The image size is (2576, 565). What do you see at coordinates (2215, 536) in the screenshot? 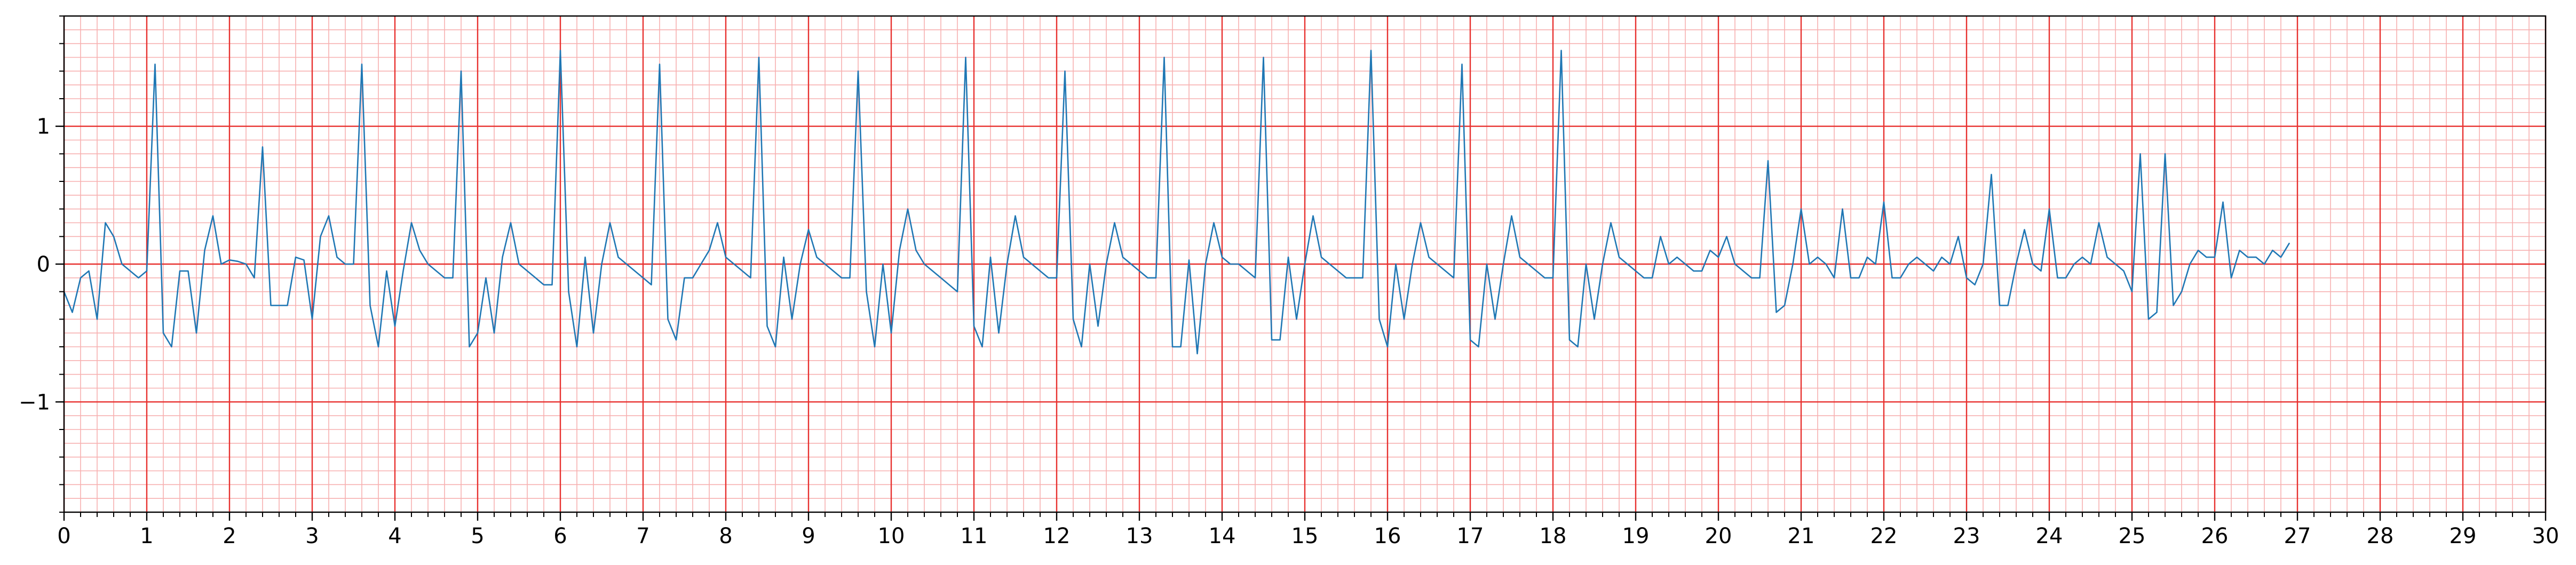
I see `x-tick-label: 26` at bounding box center [2215, 536].